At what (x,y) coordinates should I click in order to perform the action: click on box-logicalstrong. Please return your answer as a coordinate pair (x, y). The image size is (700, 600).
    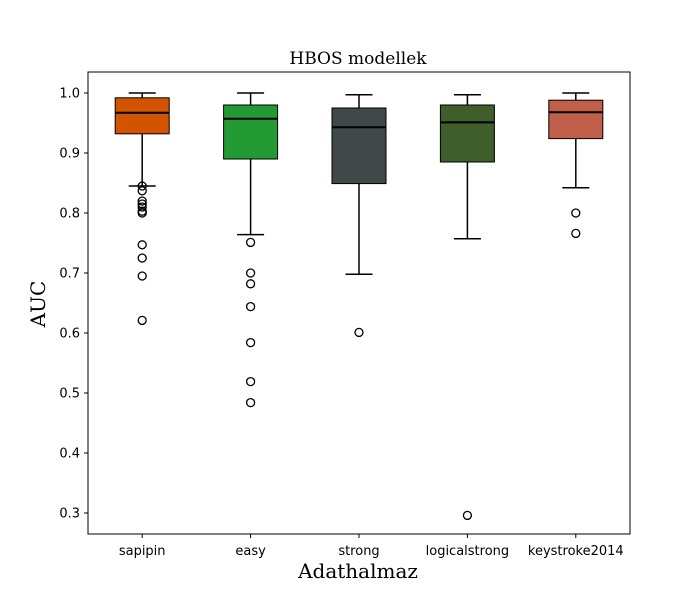
    Looking at the image, I should click on (467, 133).